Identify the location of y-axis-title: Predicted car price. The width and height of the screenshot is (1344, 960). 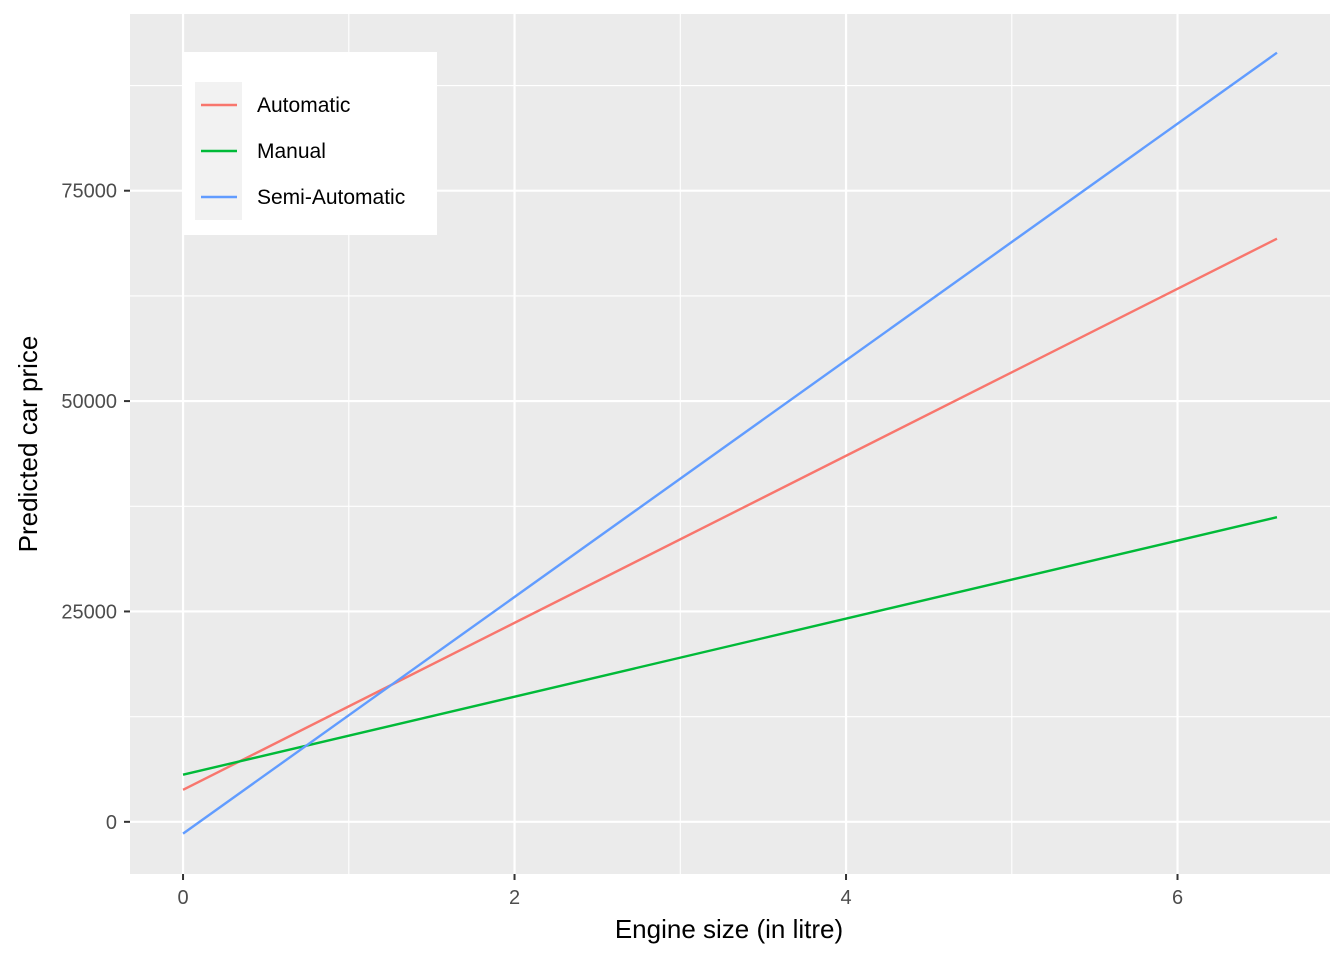
(28, 444).